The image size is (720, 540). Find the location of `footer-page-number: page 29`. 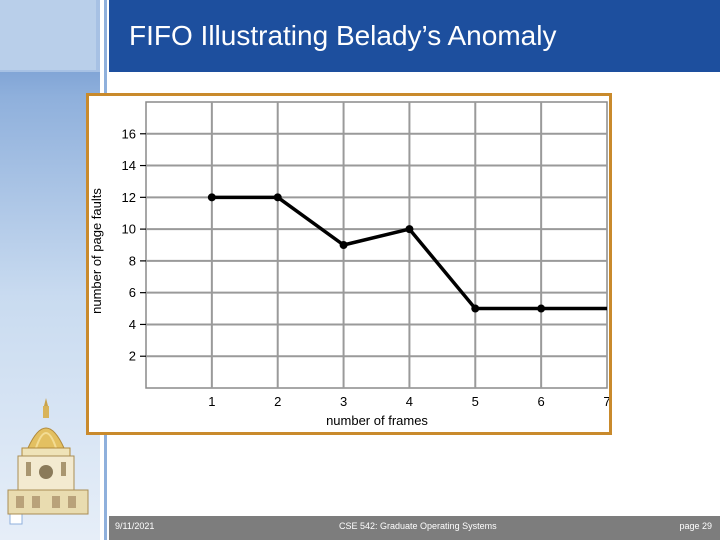

footer-page-number: page 29 is located at coordinates (695, 526).